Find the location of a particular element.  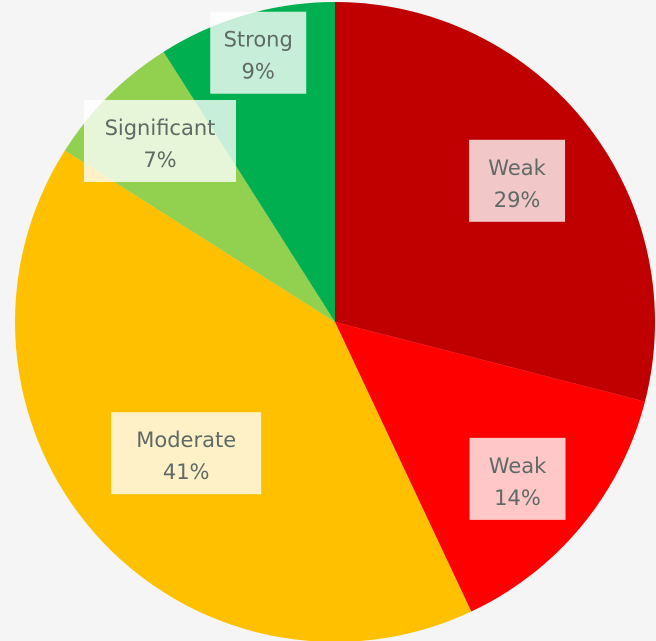

data-label-percent: 29% is located at coordinates (517, 200).